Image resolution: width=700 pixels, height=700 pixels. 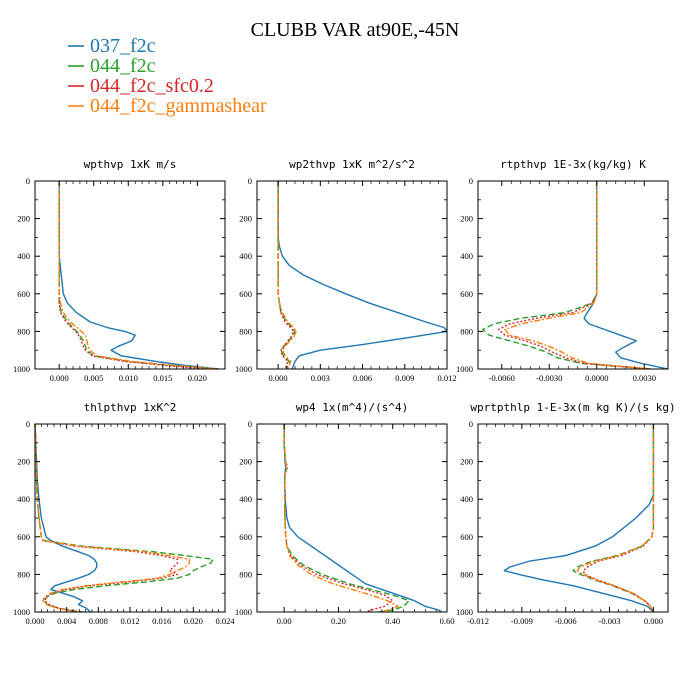 What do you see at coordinates (130, 164) in the screenshot?
I see `panel-title: wpthvp 1xK m/s` at bounding box center [130, 164].